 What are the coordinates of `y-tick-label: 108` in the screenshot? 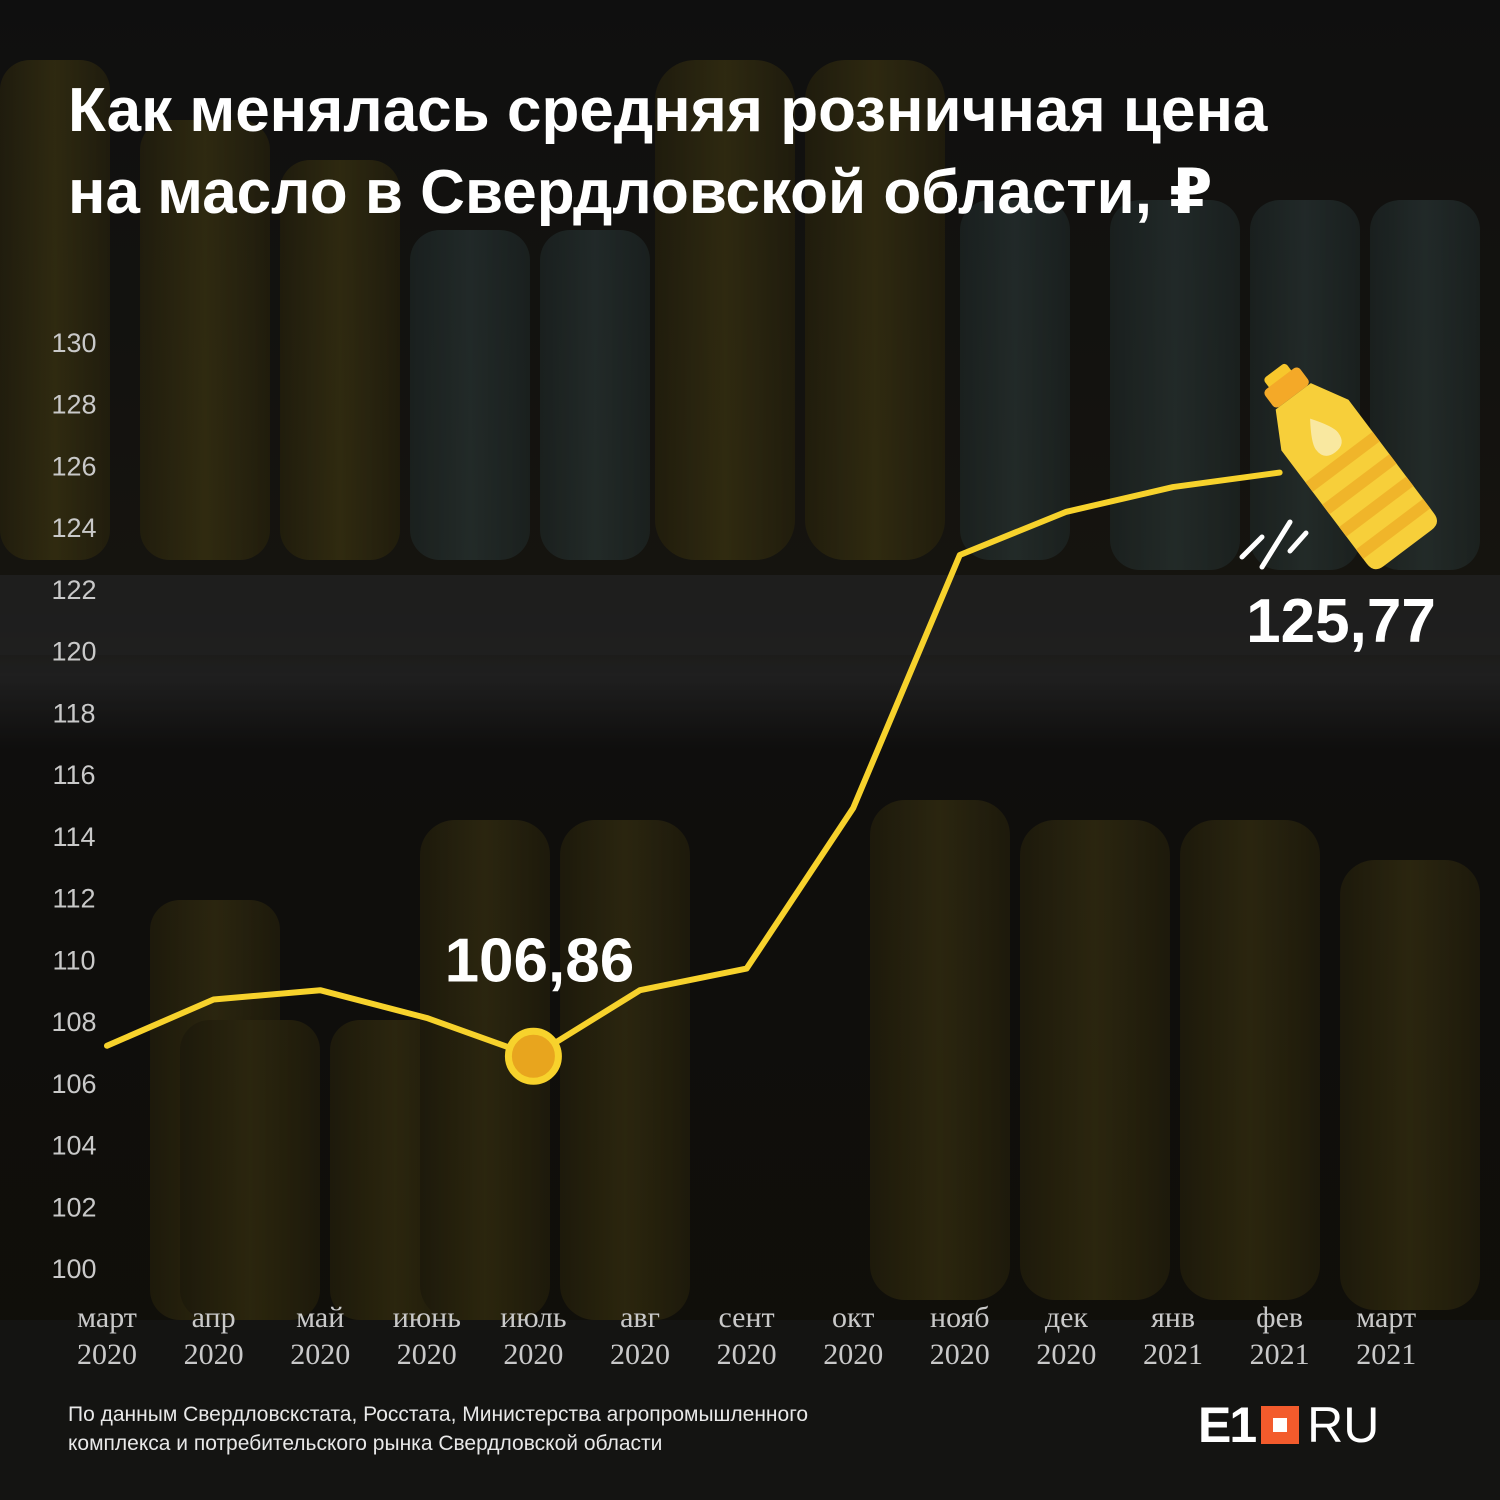 It's located at (73, 1022).